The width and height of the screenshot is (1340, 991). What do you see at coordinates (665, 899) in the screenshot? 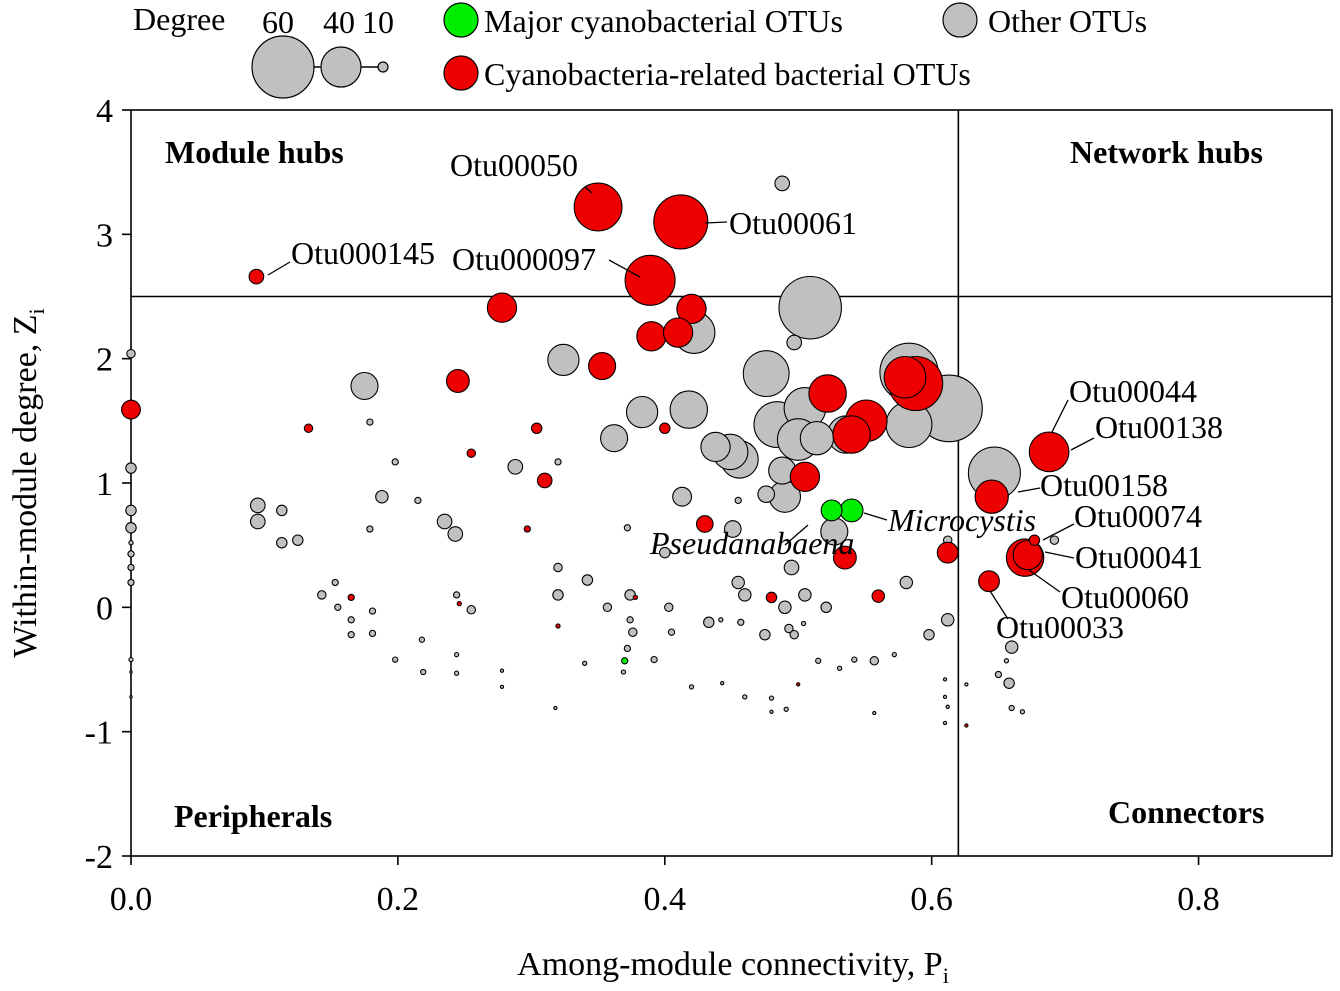
I see `x-tick-label: 0.4` at bounding box center [665, 899].